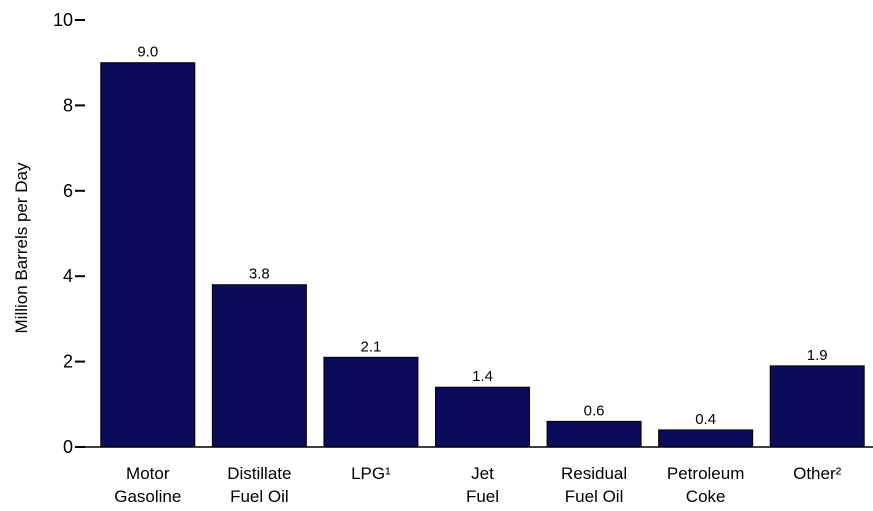  Describe the element at coordinates (482, 473) in the screenshot. I see `category-label-line: Jet` at that location.